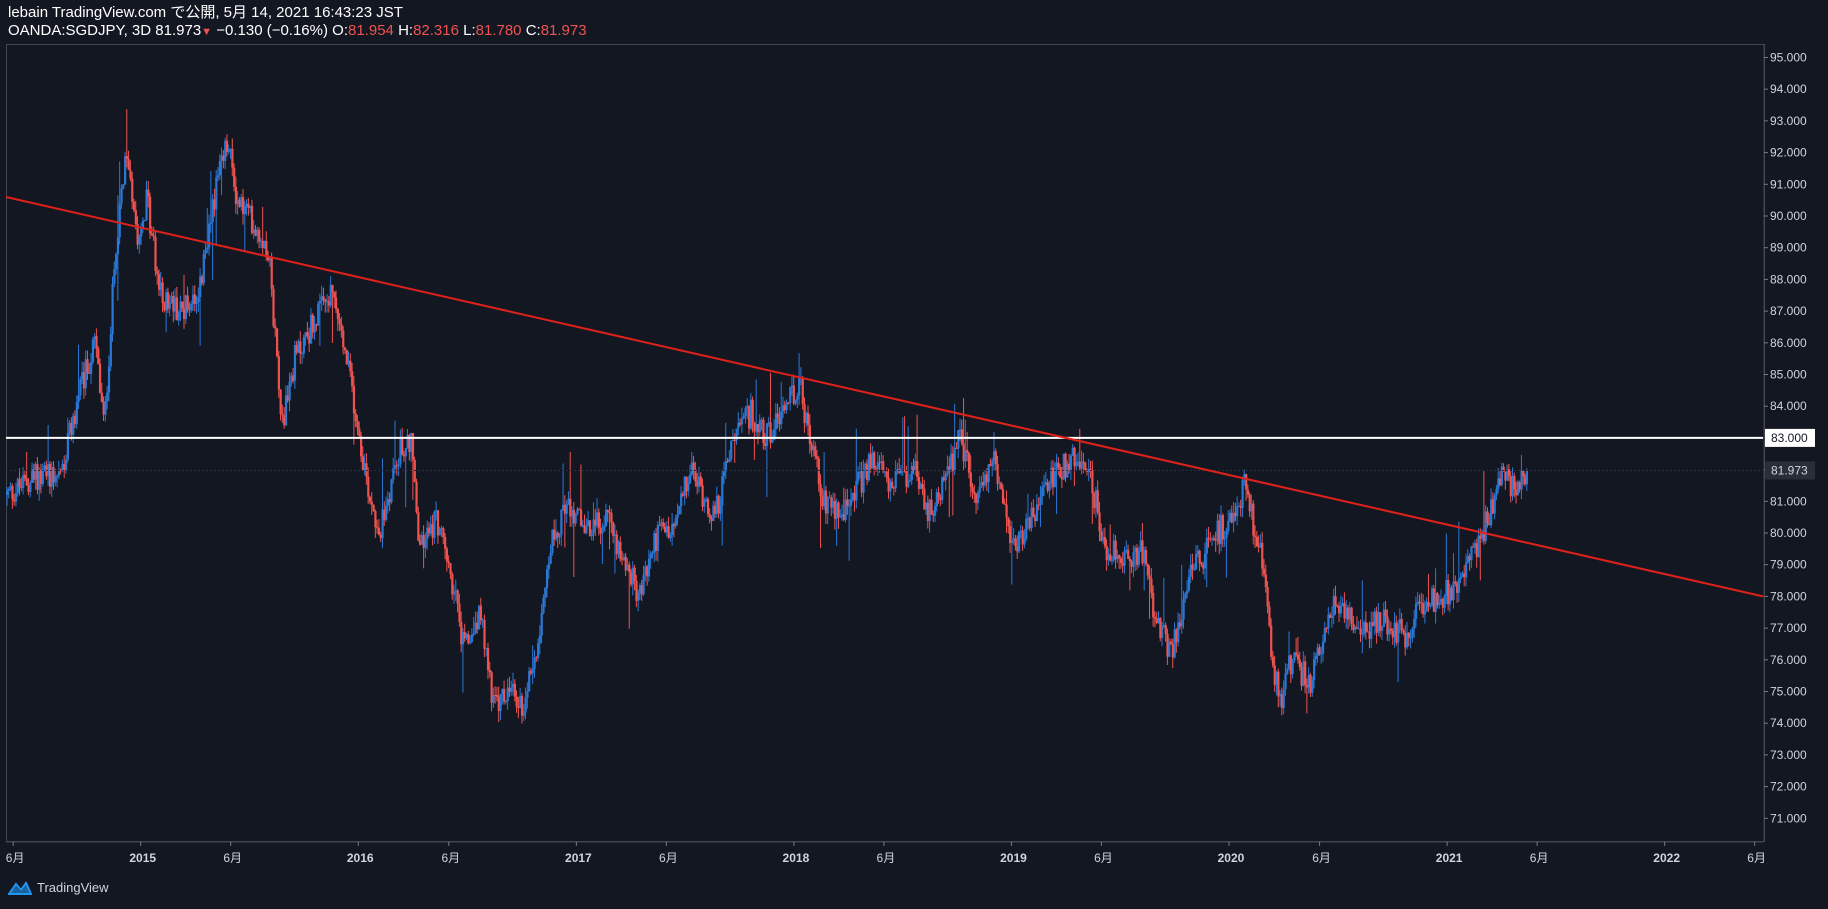 The width and height of the screenshot is (1828, 909). What do you see at coordinates (563, 30) in the screenshot?
I see `close-value: 81.973` at bounding box center [563, 30].